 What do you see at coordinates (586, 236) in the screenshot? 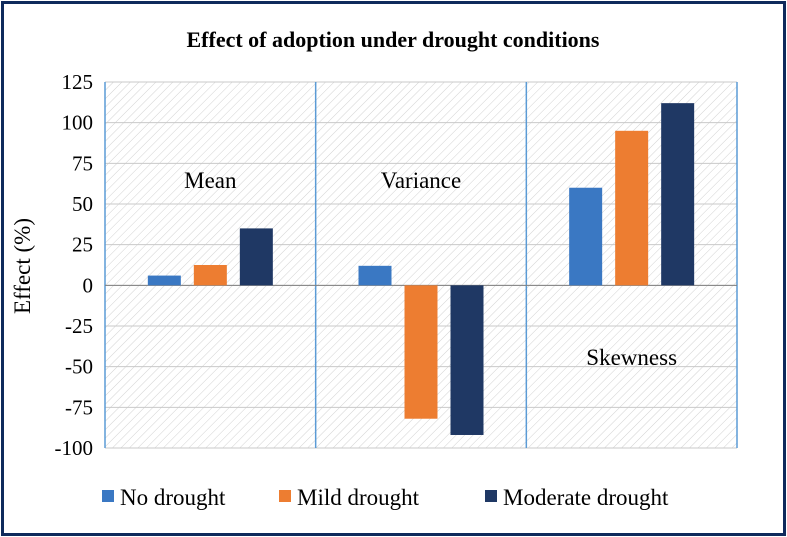
I see `bar-skewness-no-drought` at bounding box center [586, 236].